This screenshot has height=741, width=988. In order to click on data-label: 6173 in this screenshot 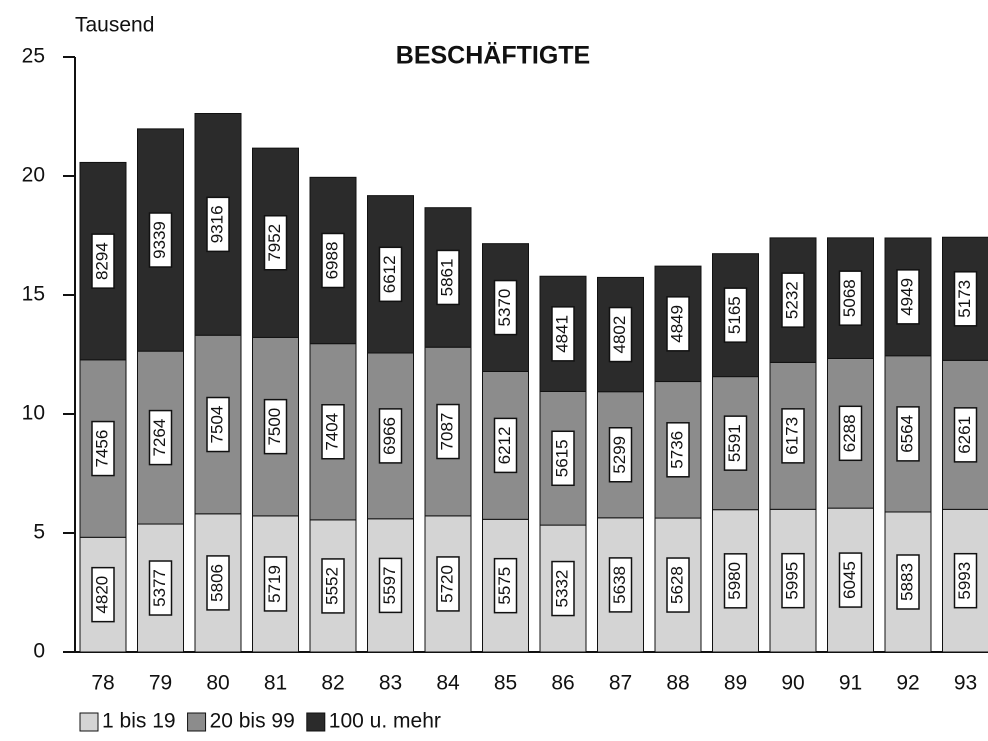, I will do `click(791, 436)`.